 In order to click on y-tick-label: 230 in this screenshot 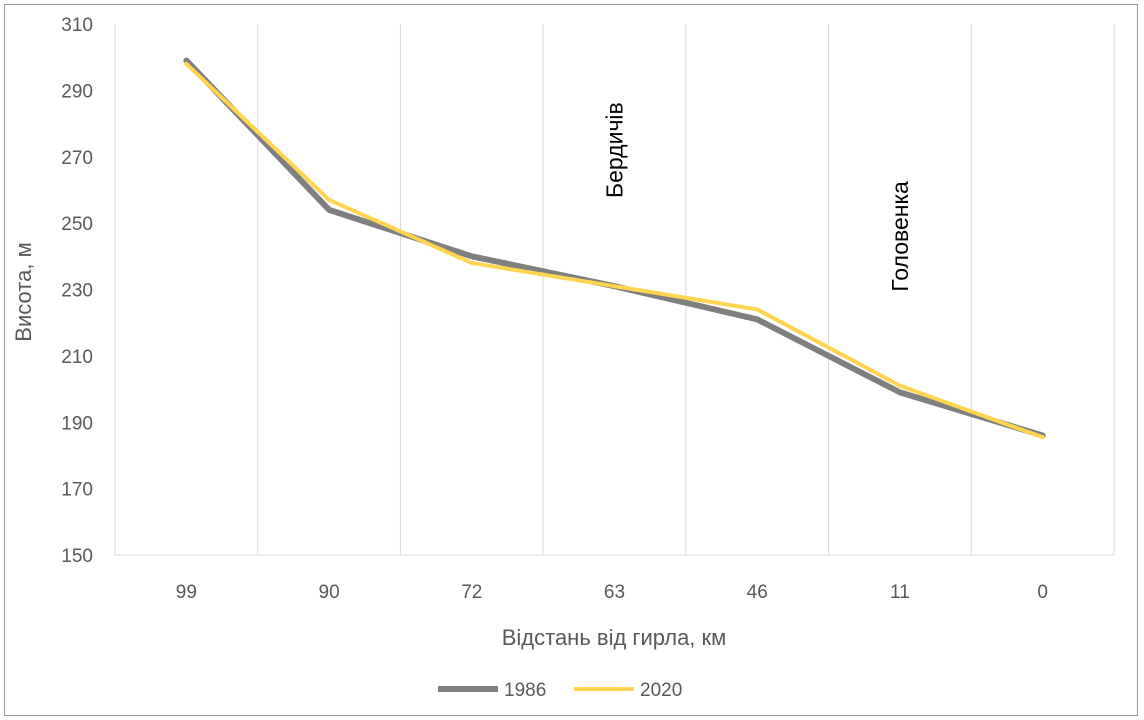, I will do `click(77, 291)`.